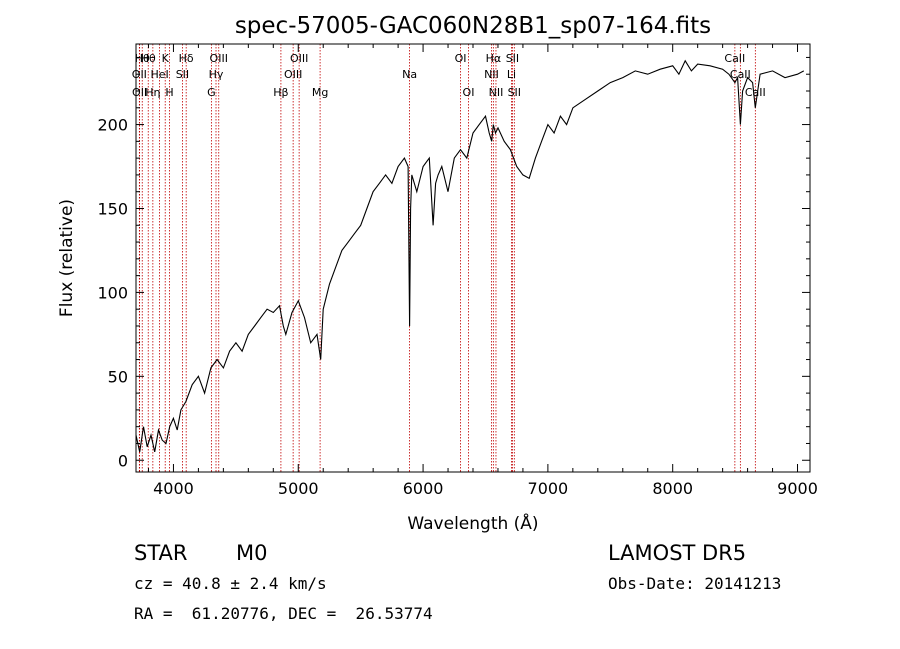  Describe the element at coordinates (216, 74) in the screenshot. I see `line-label-11: Hγ` at that location.